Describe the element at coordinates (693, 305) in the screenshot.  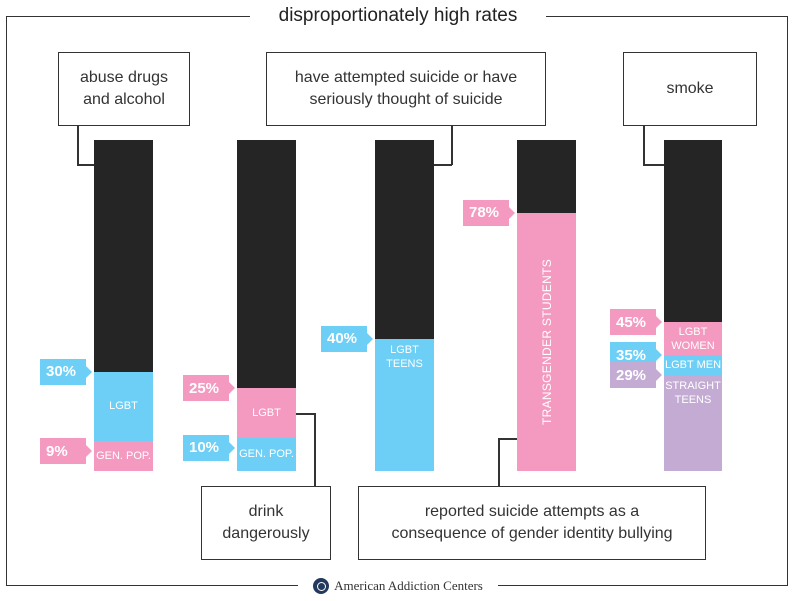
I see `bar-5: LGBT WOMEN LGBT MEN STRAIGHT TEENS` at that location.